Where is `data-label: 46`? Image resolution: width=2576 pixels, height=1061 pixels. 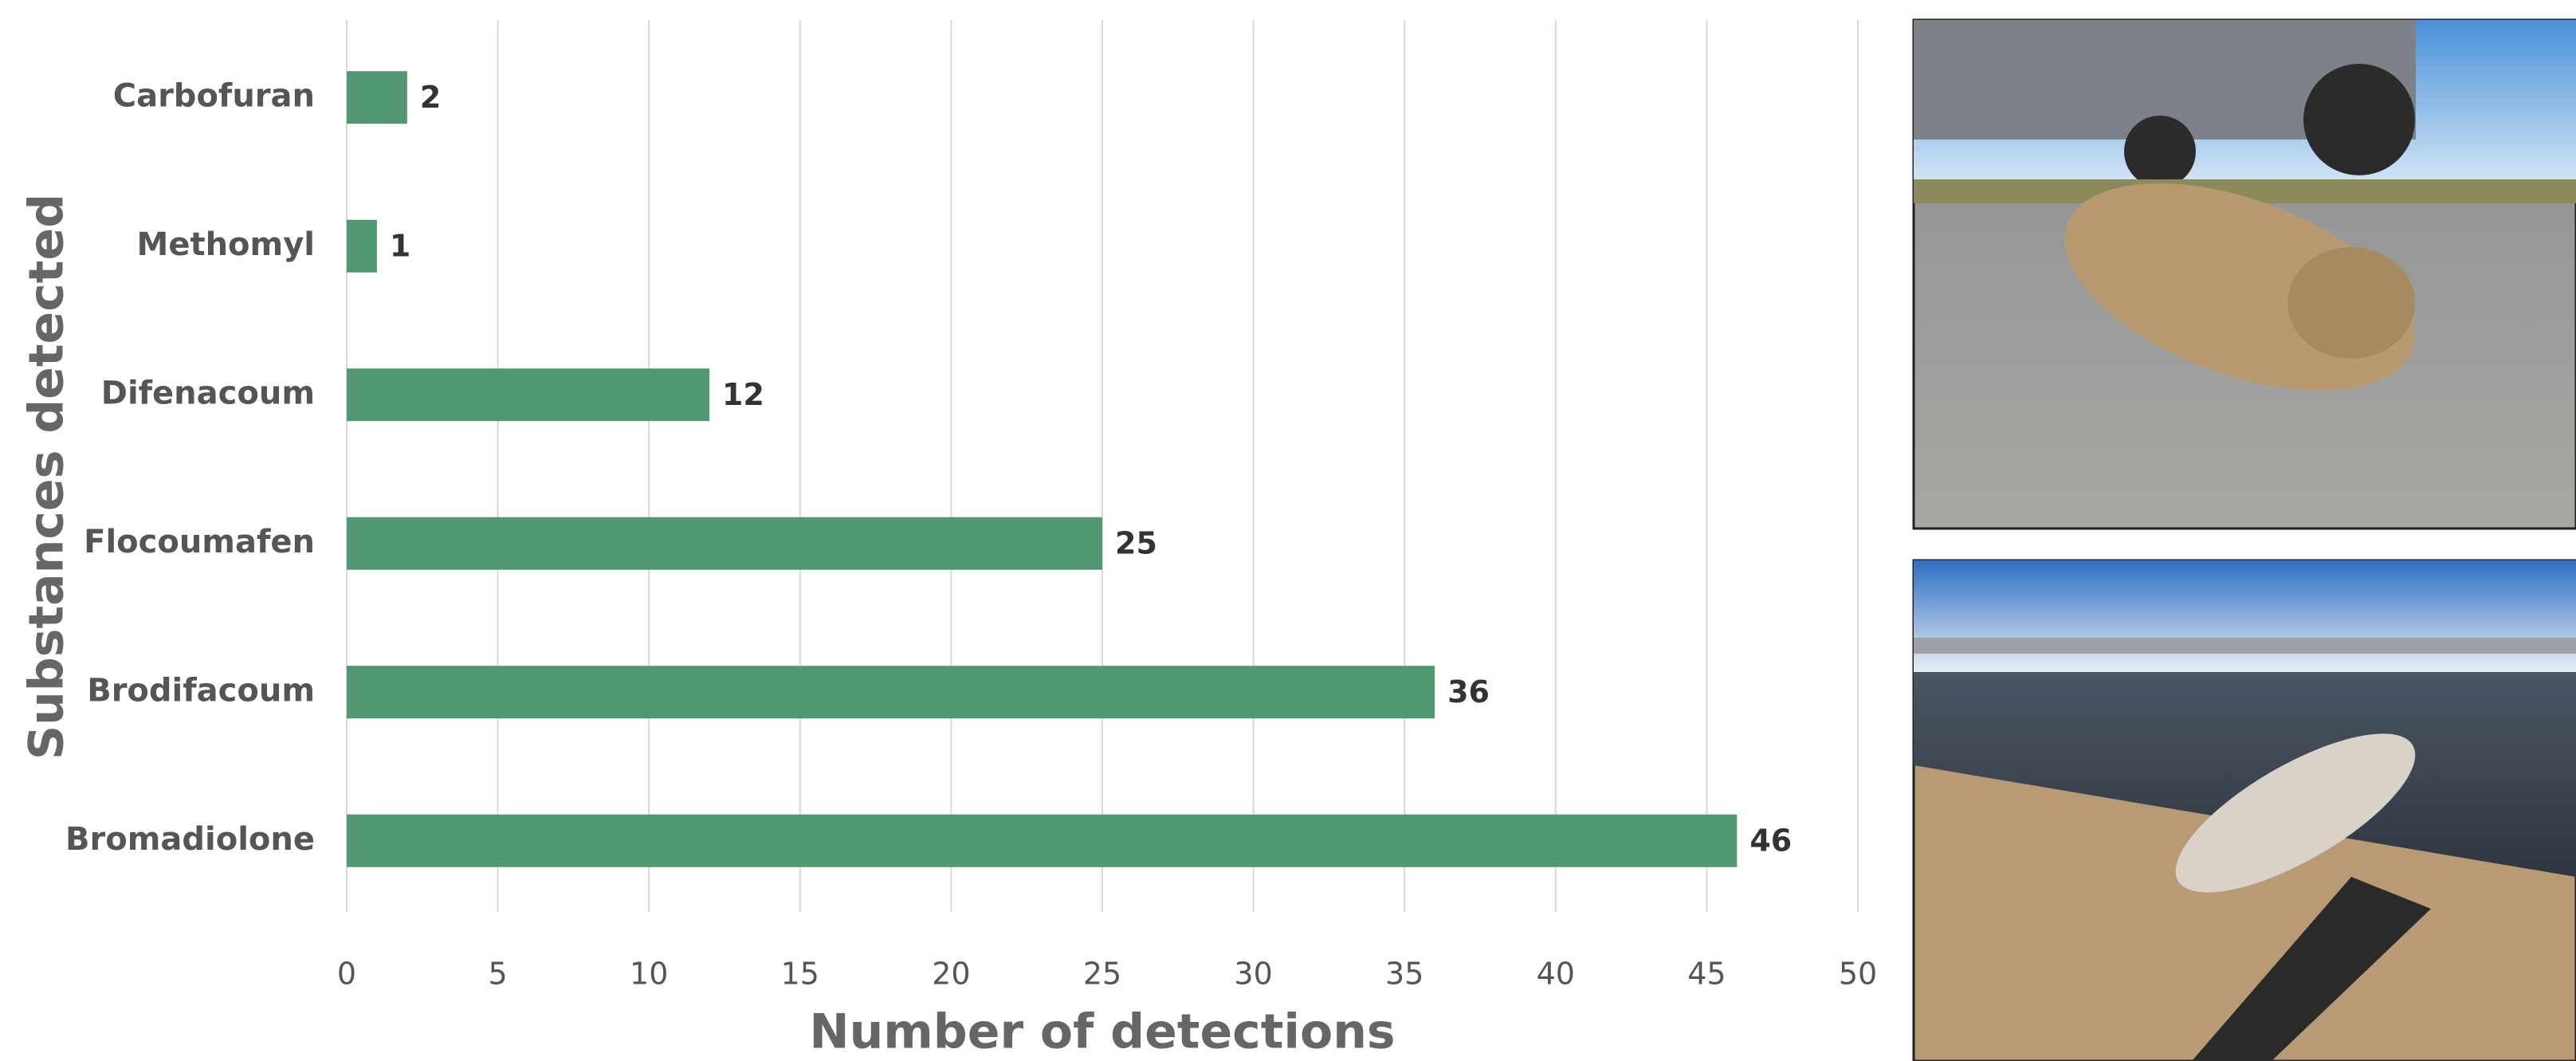 data-label: 46 is located at coordinates (1770, 841).